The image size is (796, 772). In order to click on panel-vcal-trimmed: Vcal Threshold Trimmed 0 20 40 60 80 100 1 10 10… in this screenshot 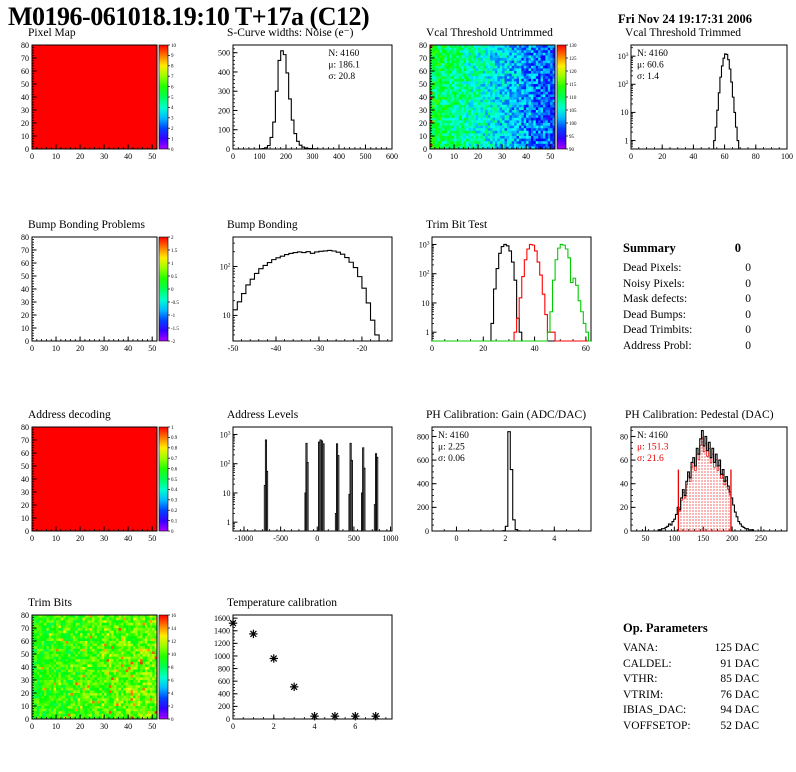, I will do `click(697, 95)`.